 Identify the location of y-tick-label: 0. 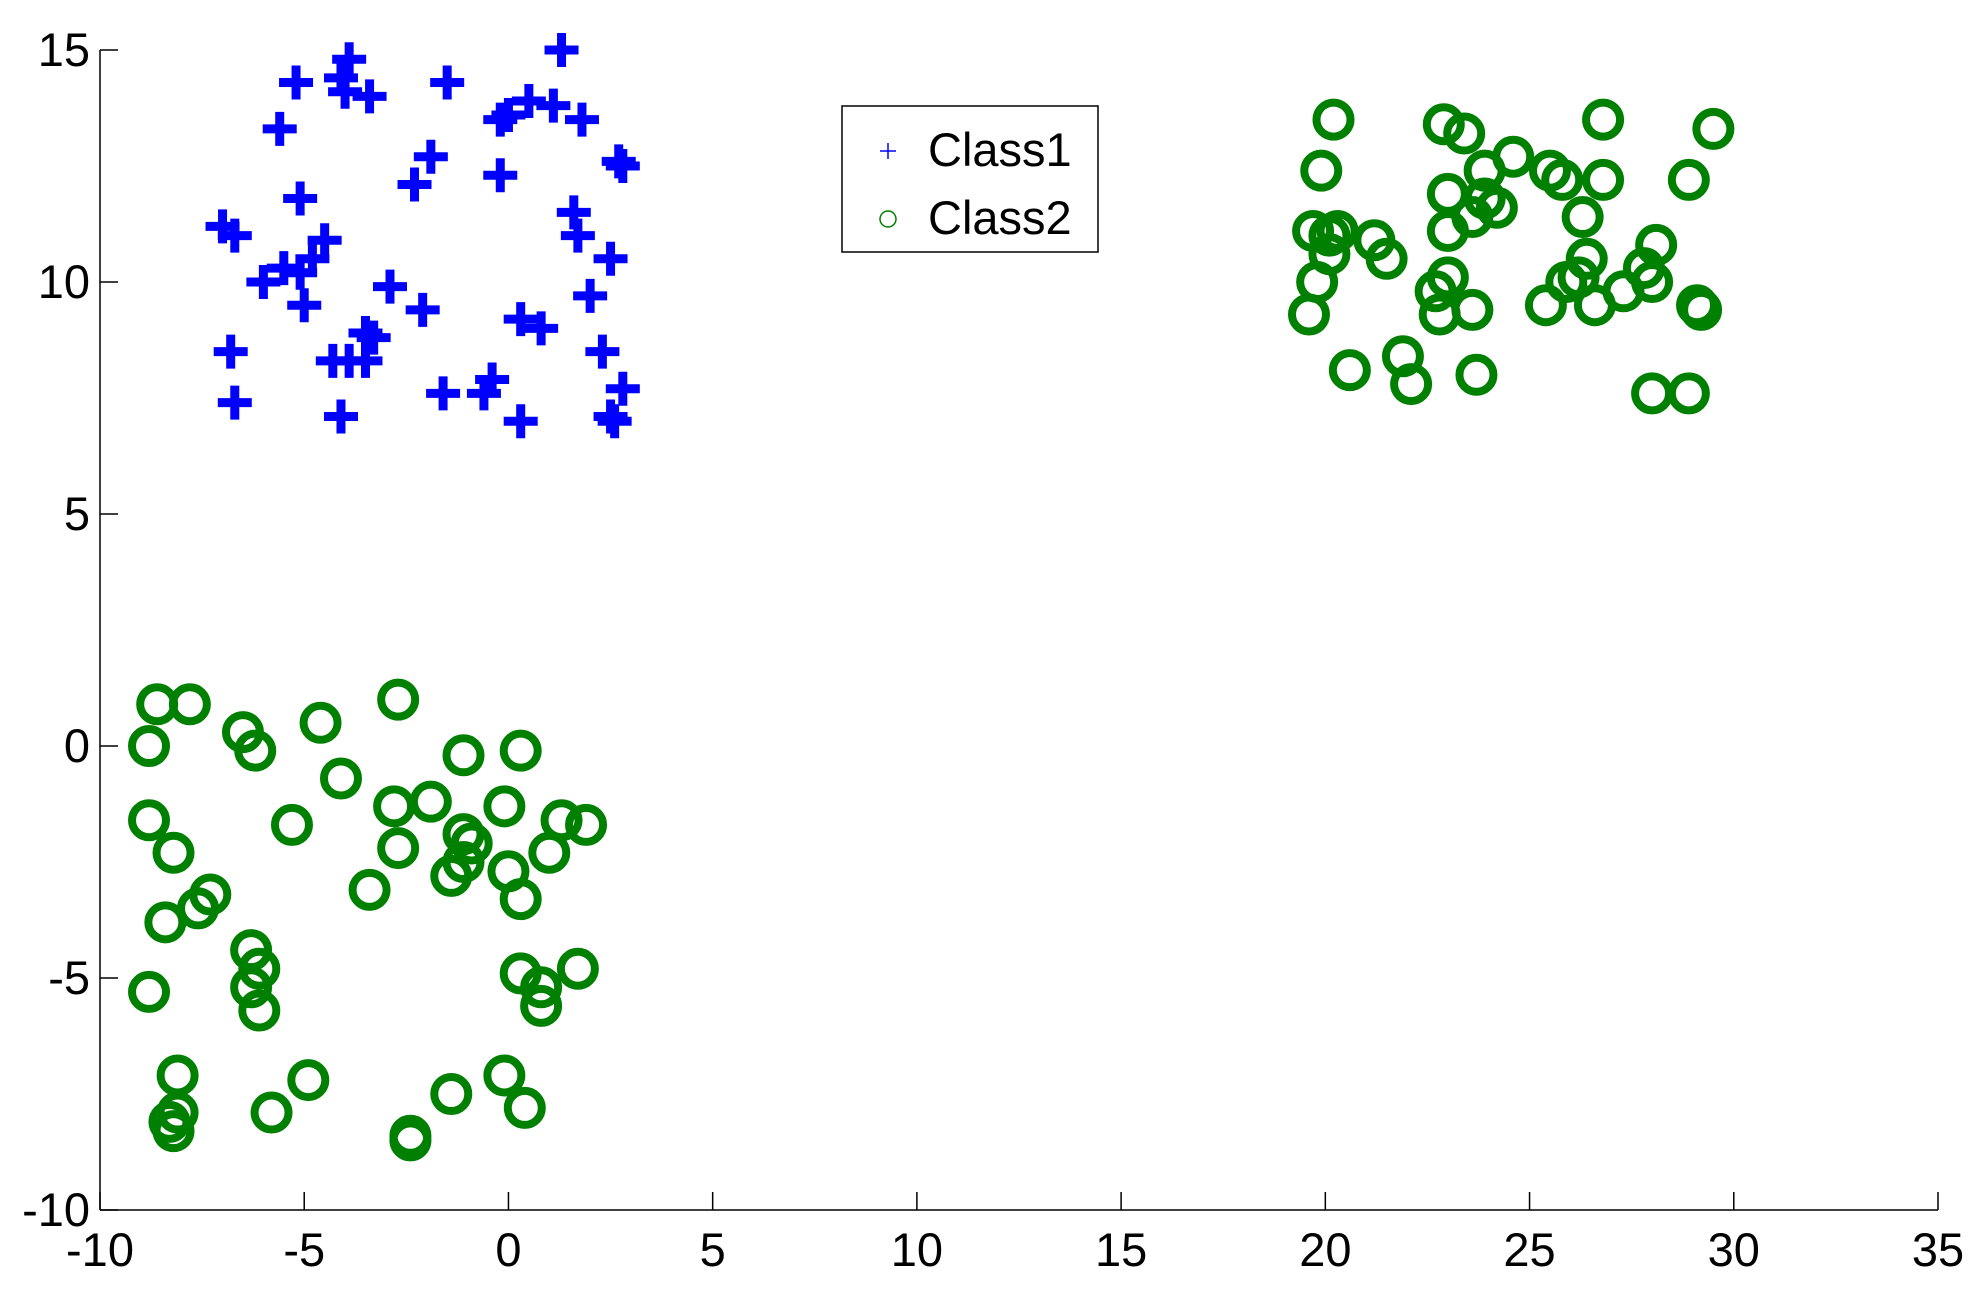
(77, 745).